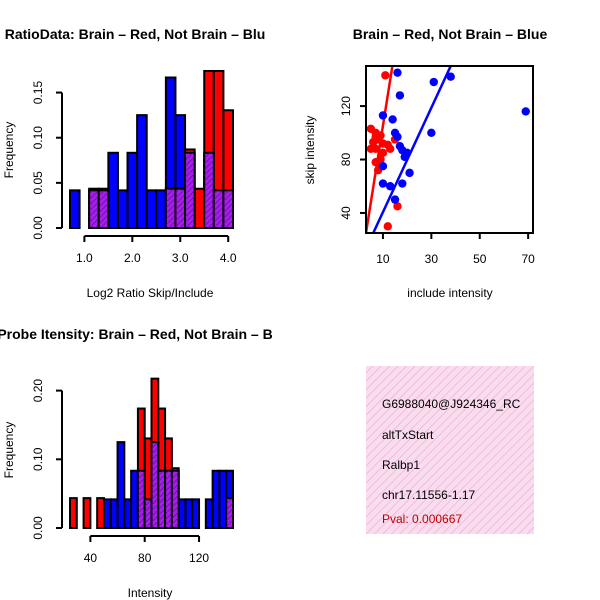 This screenshot has height=600, width=600. Describe the element at coordinates (310, 150) in the screenshot. I see `intensity-scatter-ylabel: skip intensity` at that location.